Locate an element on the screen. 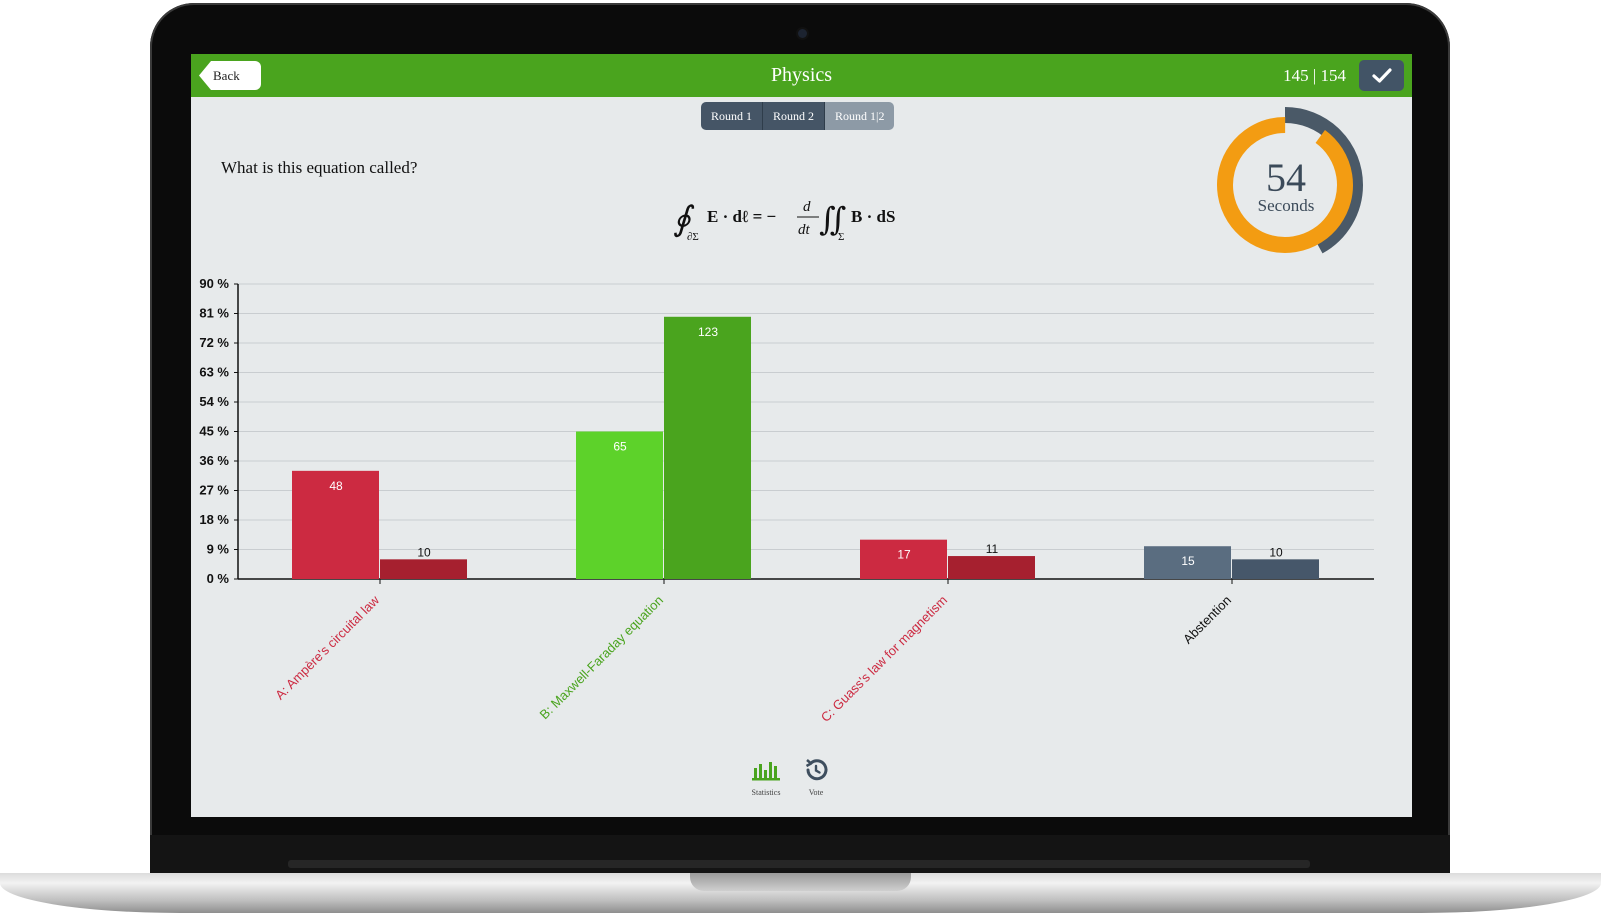 The image size is (1601, 923). timer-elapsed-arc is located at coordinates (1285, 185).